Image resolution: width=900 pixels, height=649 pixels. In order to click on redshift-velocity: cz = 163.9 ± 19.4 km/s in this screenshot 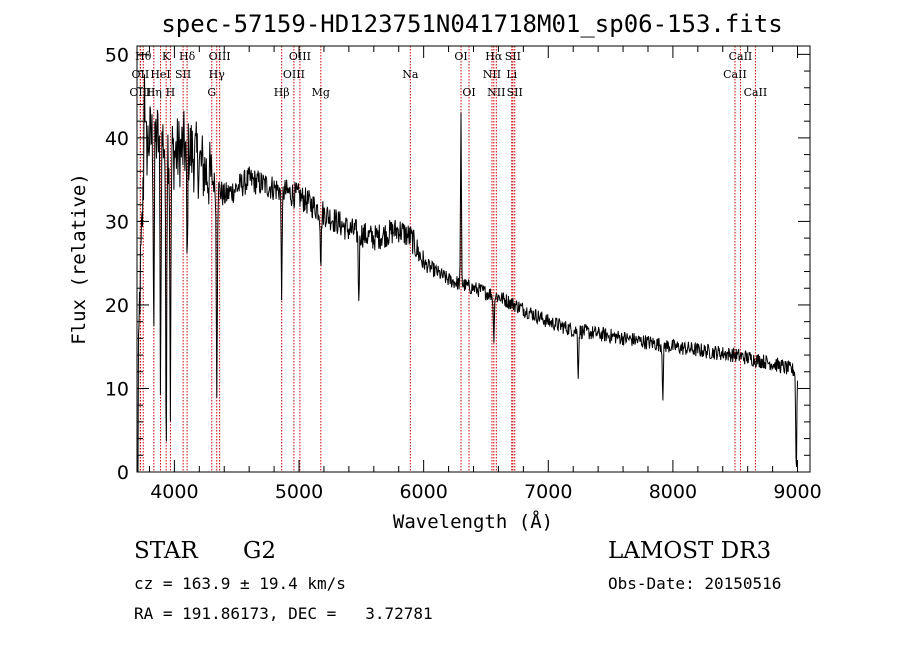, I will do `click(240, 583)`.